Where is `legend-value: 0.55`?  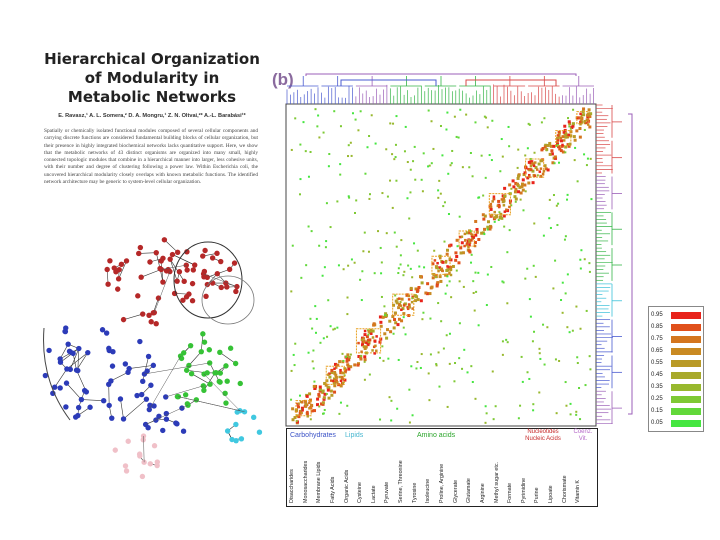 legend-value: 0.55 is located at coordinates (657, 363).